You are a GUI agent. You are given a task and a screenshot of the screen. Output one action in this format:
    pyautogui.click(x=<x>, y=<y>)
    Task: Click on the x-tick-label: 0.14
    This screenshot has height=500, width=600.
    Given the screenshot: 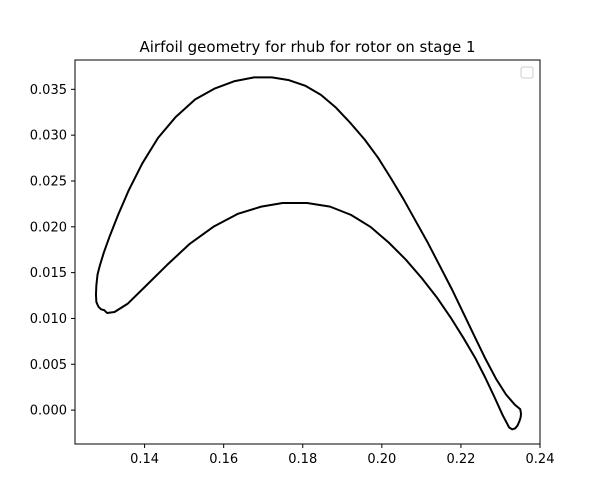 What is the action you would take?
    pyautogui.click(x=144, y=459)
    